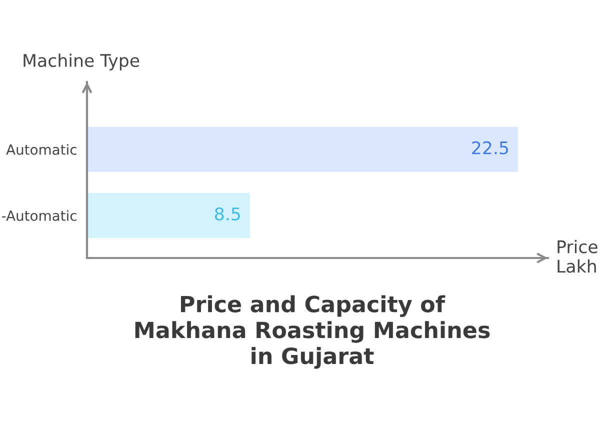 This screenshot has height=426, width=600. What do you see at coordinates (41, 149) in the screenshot?
I see `y-tick-label: Automatic` at bounding box center [41, 149].